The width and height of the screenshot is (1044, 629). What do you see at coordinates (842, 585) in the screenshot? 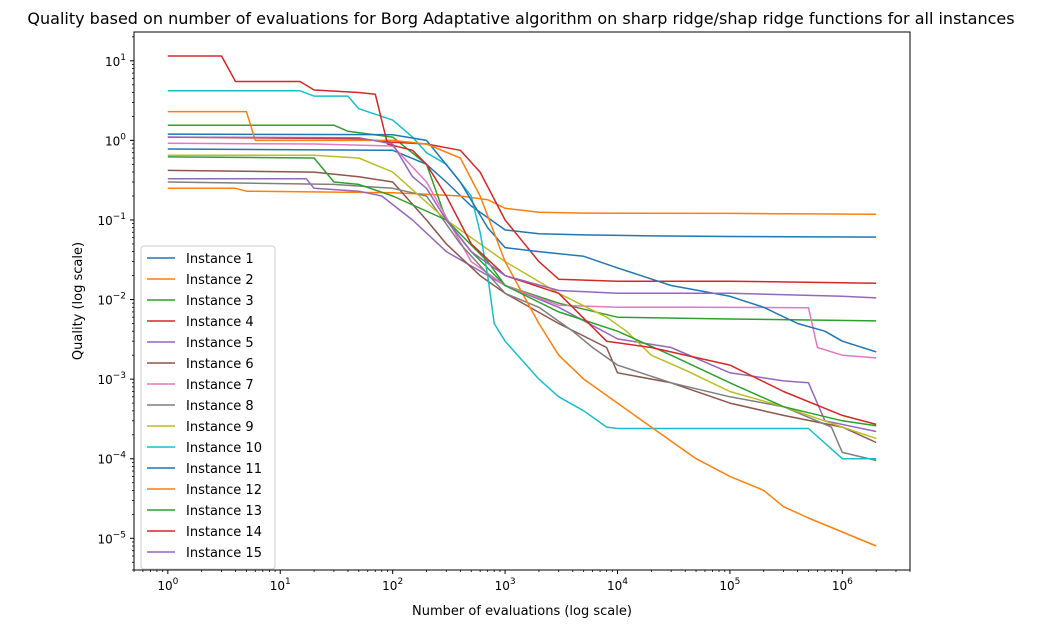
I see `x-tick-label: 10⁶` at bounding box center [842, 585].